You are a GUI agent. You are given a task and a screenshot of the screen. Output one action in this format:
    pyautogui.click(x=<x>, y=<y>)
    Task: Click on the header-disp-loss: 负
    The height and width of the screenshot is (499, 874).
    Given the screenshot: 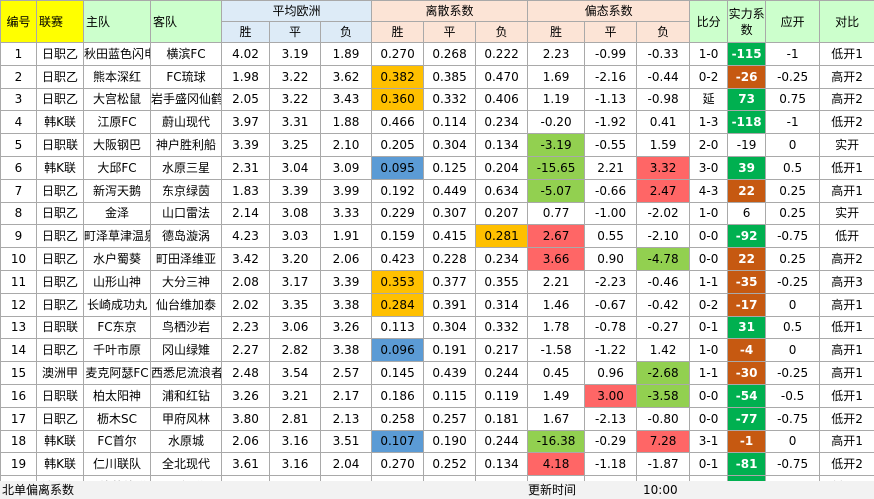 What is the action you would take?
    pyautogui.click(x=502, y=32)
    